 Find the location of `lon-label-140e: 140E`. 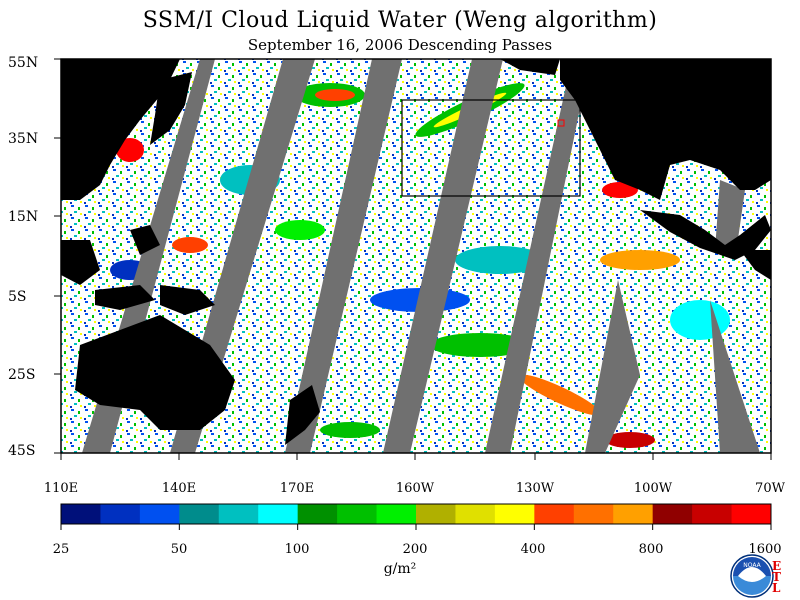

lon-label-140e: 140E is located at coordinates (179, 488).